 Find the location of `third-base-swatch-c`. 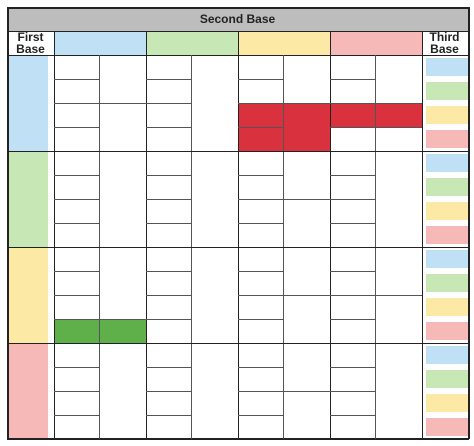

third-base-swatch-c is located at coordinates (447, 283).